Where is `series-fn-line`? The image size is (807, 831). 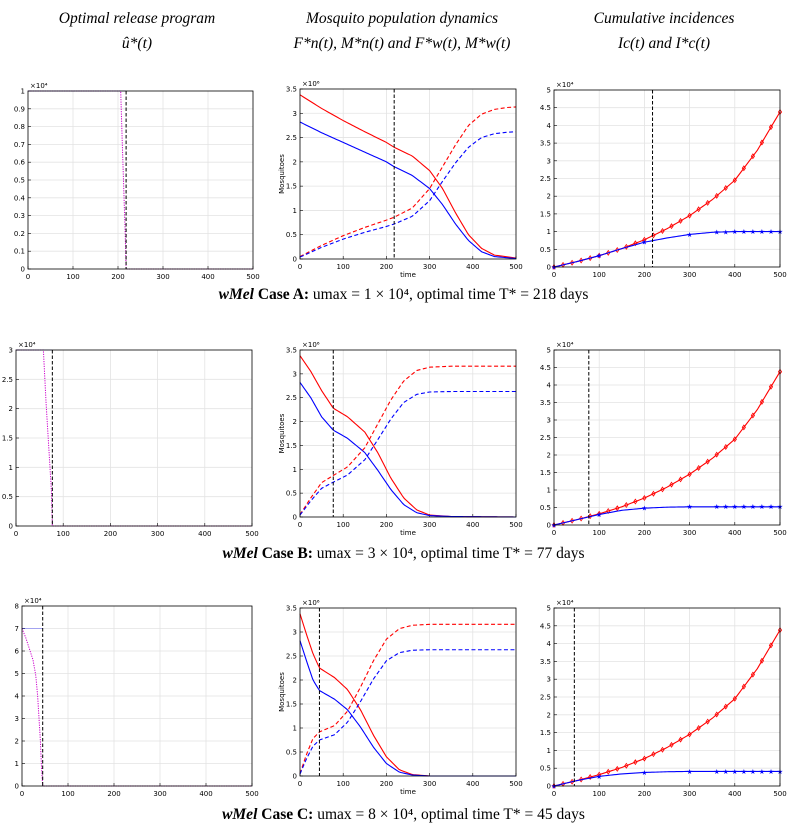 series-fn-line is located at coordinates (408, 176).